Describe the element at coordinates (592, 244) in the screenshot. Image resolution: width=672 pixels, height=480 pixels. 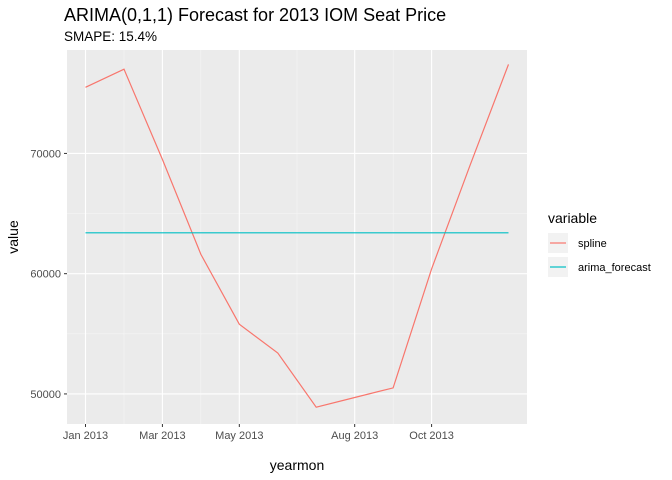
I see `legend-item-label: spline` at that location.